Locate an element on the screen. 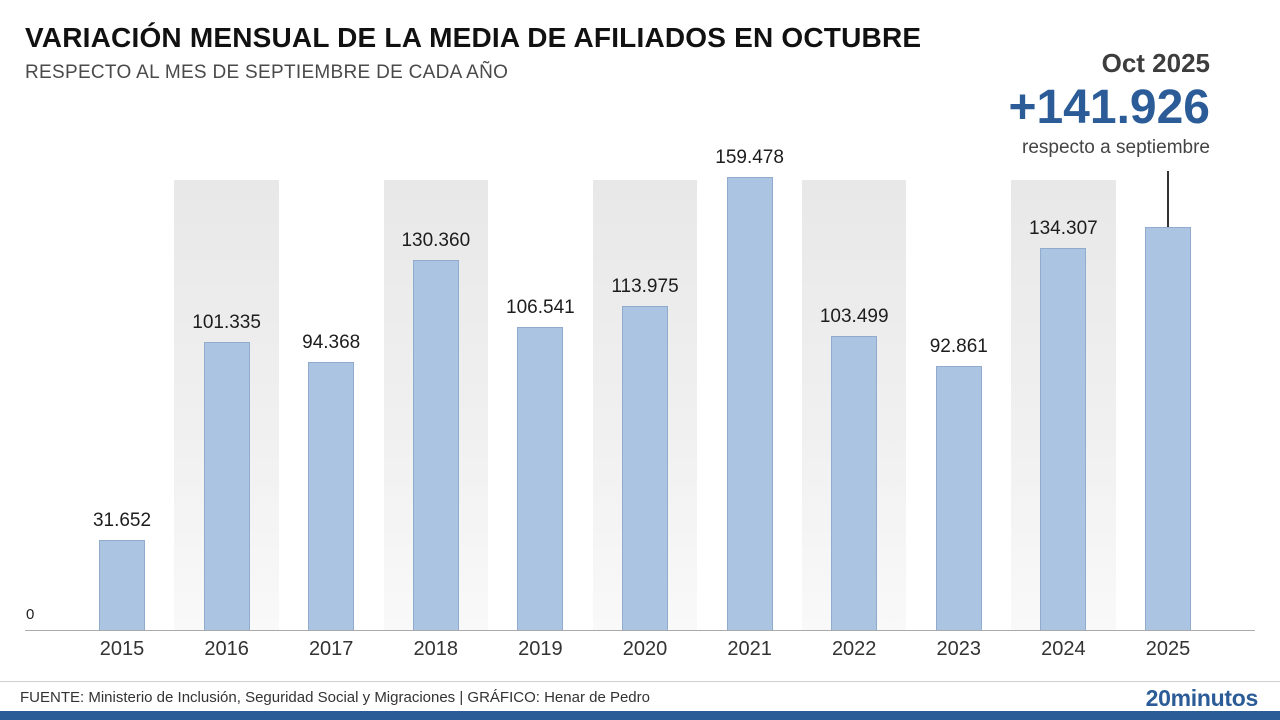 The height and width of the screenshot is (720, 1280). bar-value-label-2022: 103.499 is located at coordinates (854, 316).